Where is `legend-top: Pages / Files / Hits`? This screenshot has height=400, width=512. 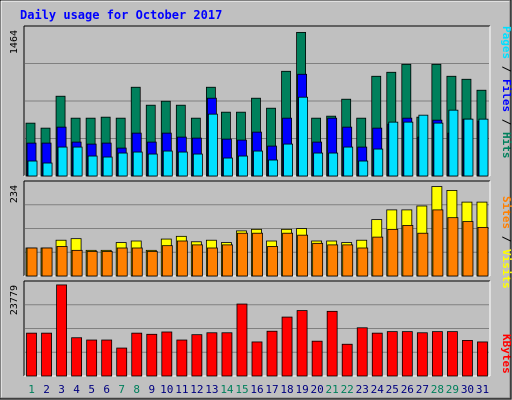 legend-top: Pages / Files / Hits is located at coordinates (506, 92).